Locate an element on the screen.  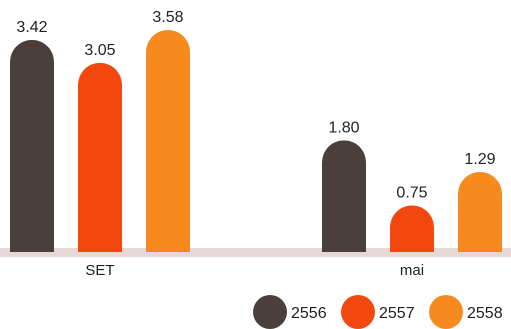
value-label-set-2557: 3.05 is located at coordinates (99, 50).